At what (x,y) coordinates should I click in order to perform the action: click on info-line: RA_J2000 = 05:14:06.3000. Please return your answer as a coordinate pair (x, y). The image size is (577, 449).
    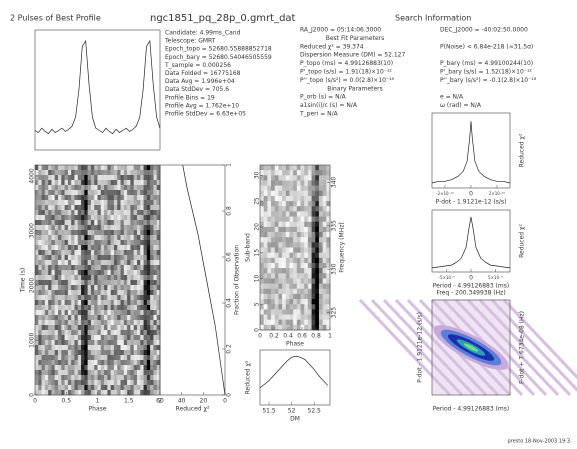
    Looking at the image, I should click on (340, 30).